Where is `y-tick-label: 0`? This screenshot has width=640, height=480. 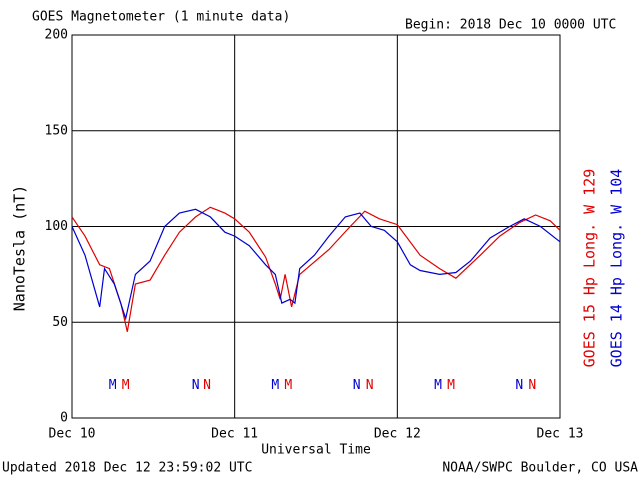
y-tick-label: 0 is located at coordinates (64, 418).